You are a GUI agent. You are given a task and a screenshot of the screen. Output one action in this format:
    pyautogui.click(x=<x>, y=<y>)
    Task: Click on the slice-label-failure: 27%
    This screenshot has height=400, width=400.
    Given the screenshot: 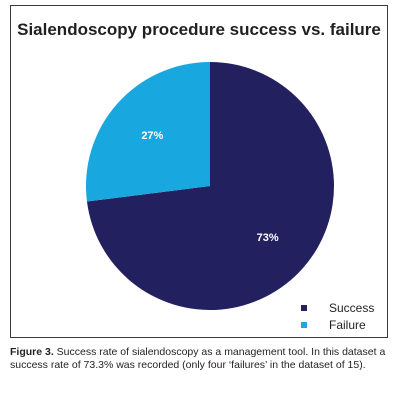 What is the action you would take?
    pyautogui.click(x=152, y=136)
    